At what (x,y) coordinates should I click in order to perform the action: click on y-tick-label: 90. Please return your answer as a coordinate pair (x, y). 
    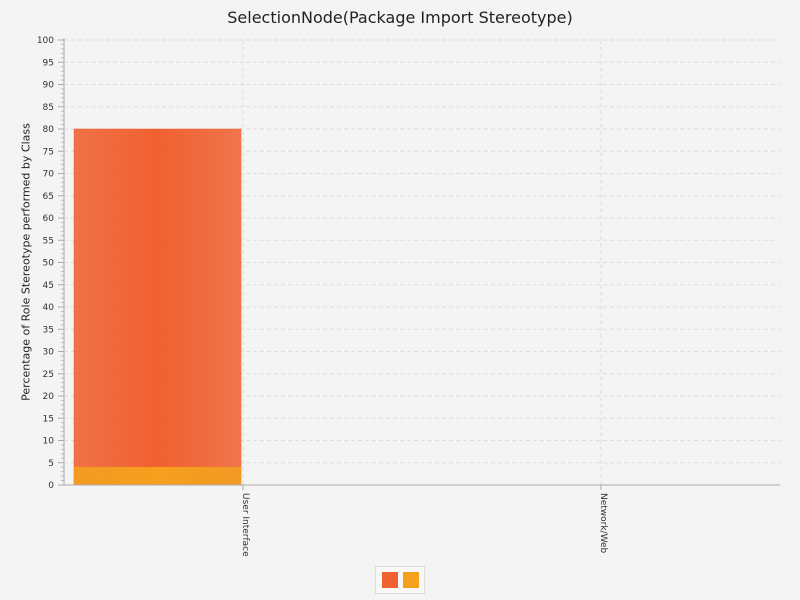
    Looking at the image, I should click on (49, 86).